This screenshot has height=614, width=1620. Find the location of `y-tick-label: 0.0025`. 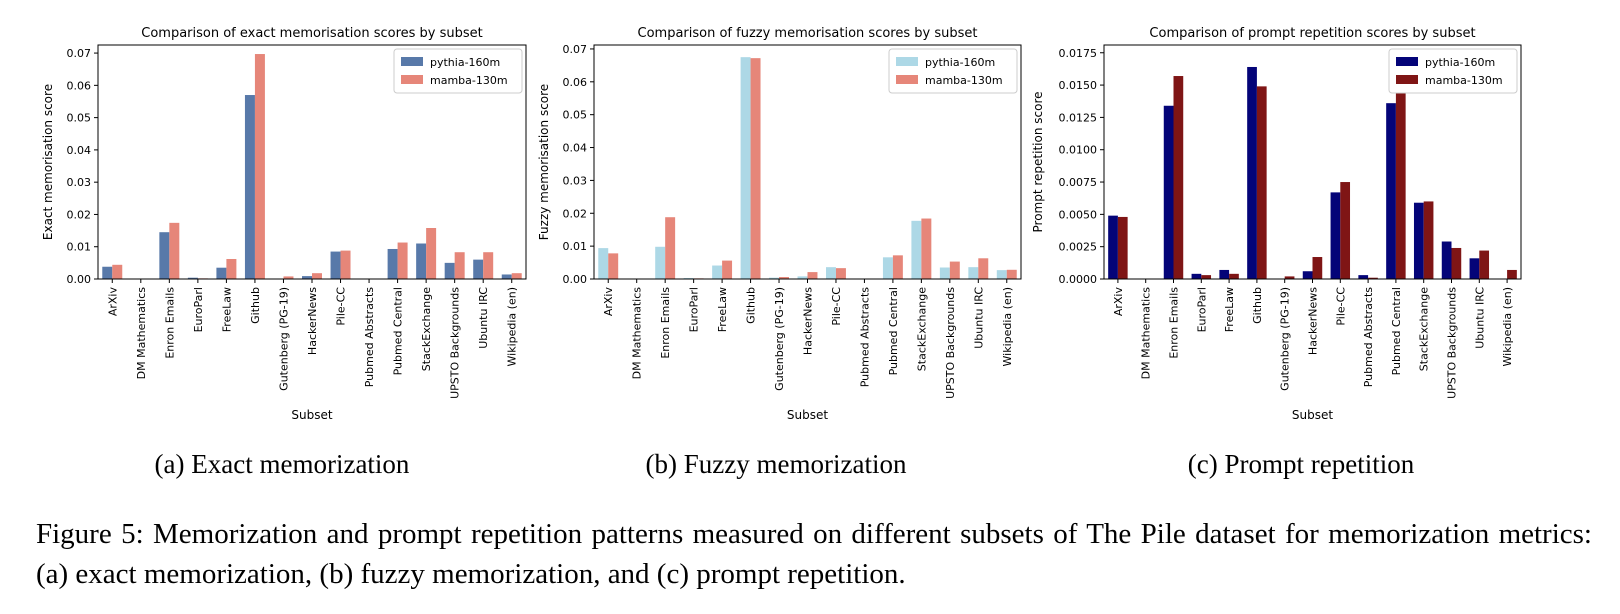

y-tick-label: 0.0025 is located at coordinates (1078, 247).